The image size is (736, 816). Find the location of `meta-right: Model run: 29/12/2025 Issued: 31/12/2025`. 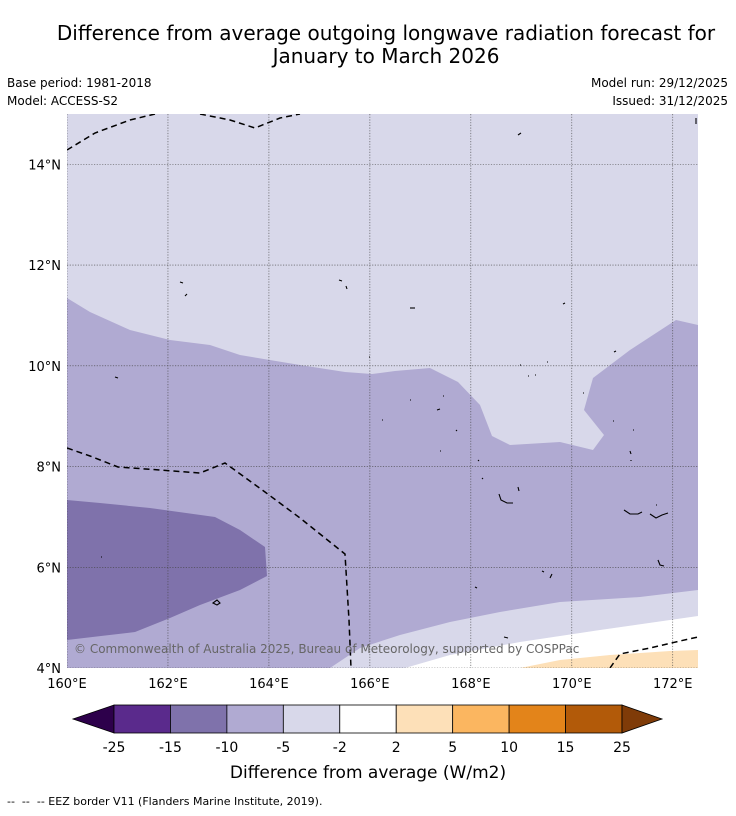

meta-right: Model run: 29/12/2025 Issued: 31/12/2025 is located at coordinates (659, 92).